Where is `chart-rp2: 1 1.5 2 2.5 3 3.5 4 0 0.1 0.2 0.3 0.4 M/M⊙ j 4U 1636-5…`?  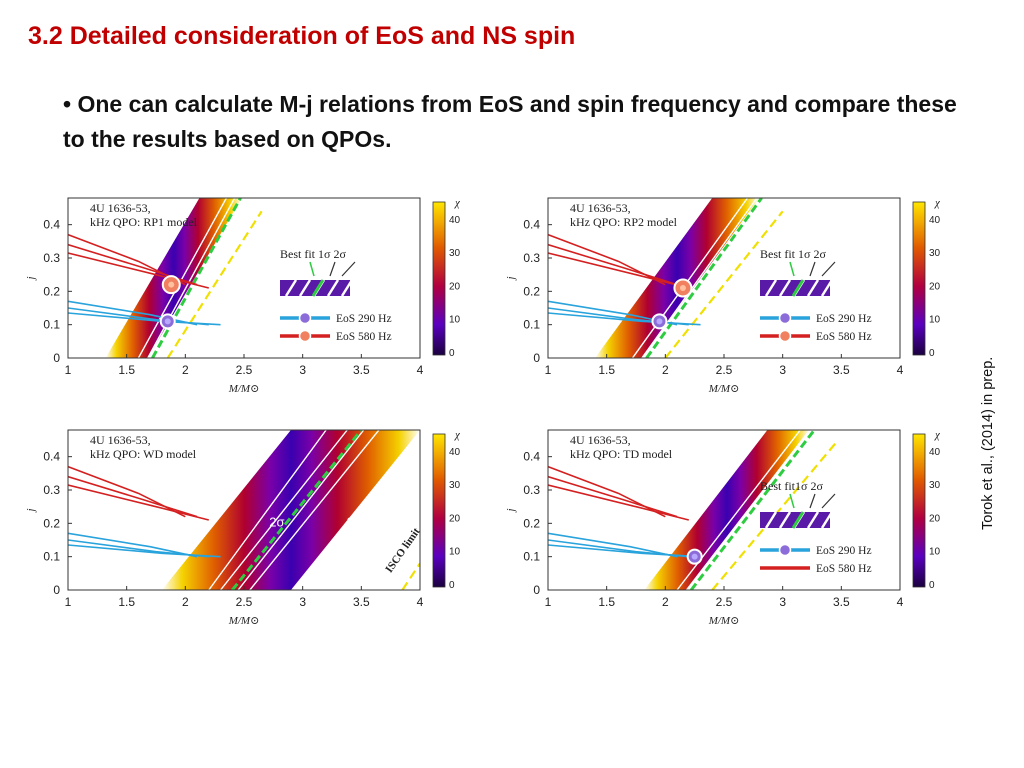 chart-rp2: 1 1.5 2 2.5 3 3.5 4 0 0.1 0.2 0.3 0.4 M/M⊙ j 4U 1636-5… is located at coordinates (722, 296).